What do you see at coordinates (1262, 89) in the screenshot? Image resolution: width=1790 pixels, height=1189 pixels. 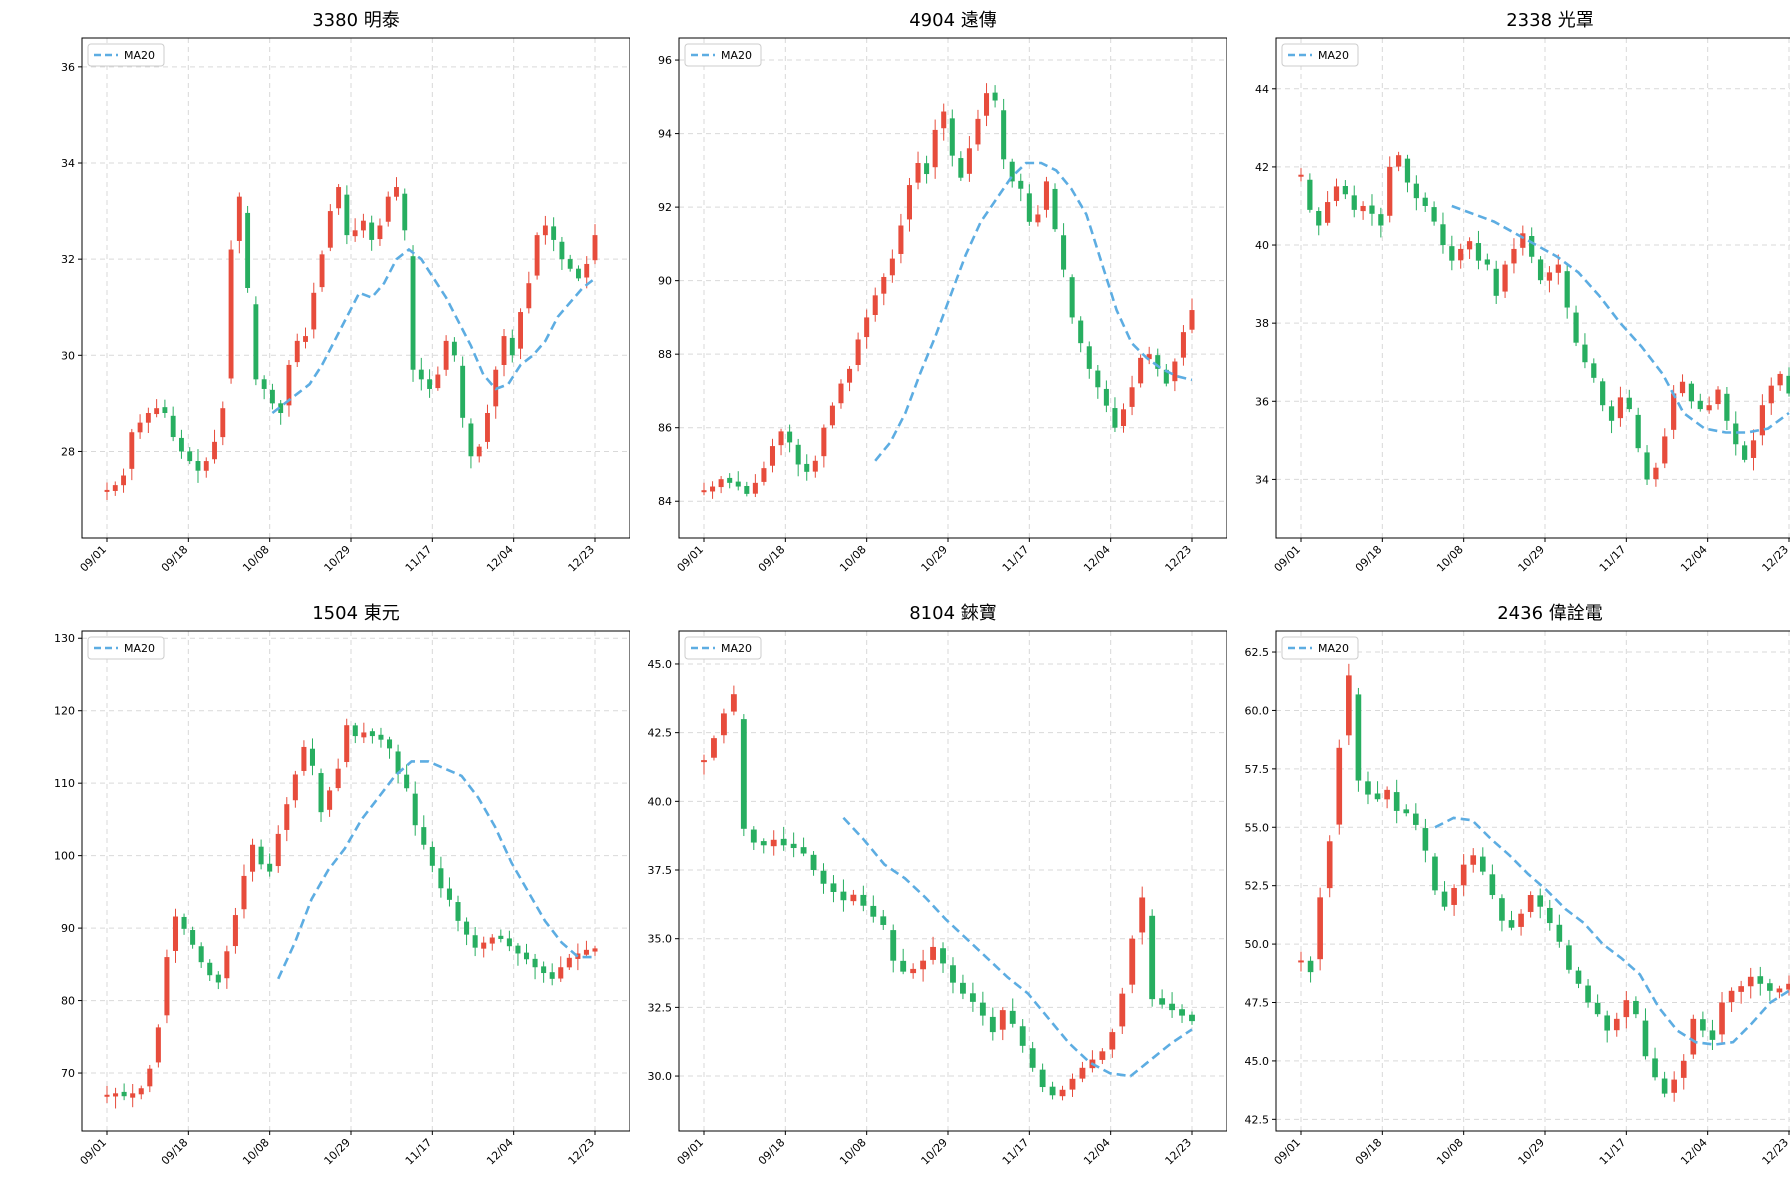 I see `y-tick-label: 44` at bounding box center [1262, 89].